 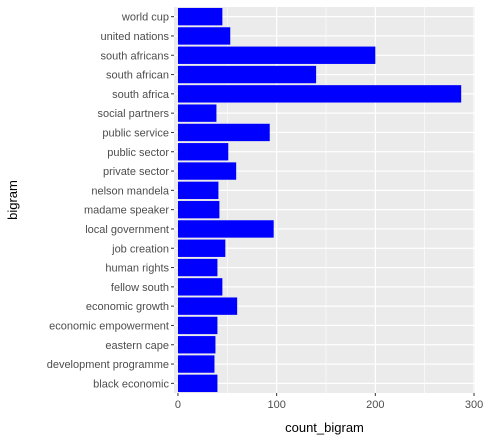 What do you see at coordinates (126, 211) in the screenshot?
I see `y-tick-label: madame speaker` at bounding box center [126, 211].